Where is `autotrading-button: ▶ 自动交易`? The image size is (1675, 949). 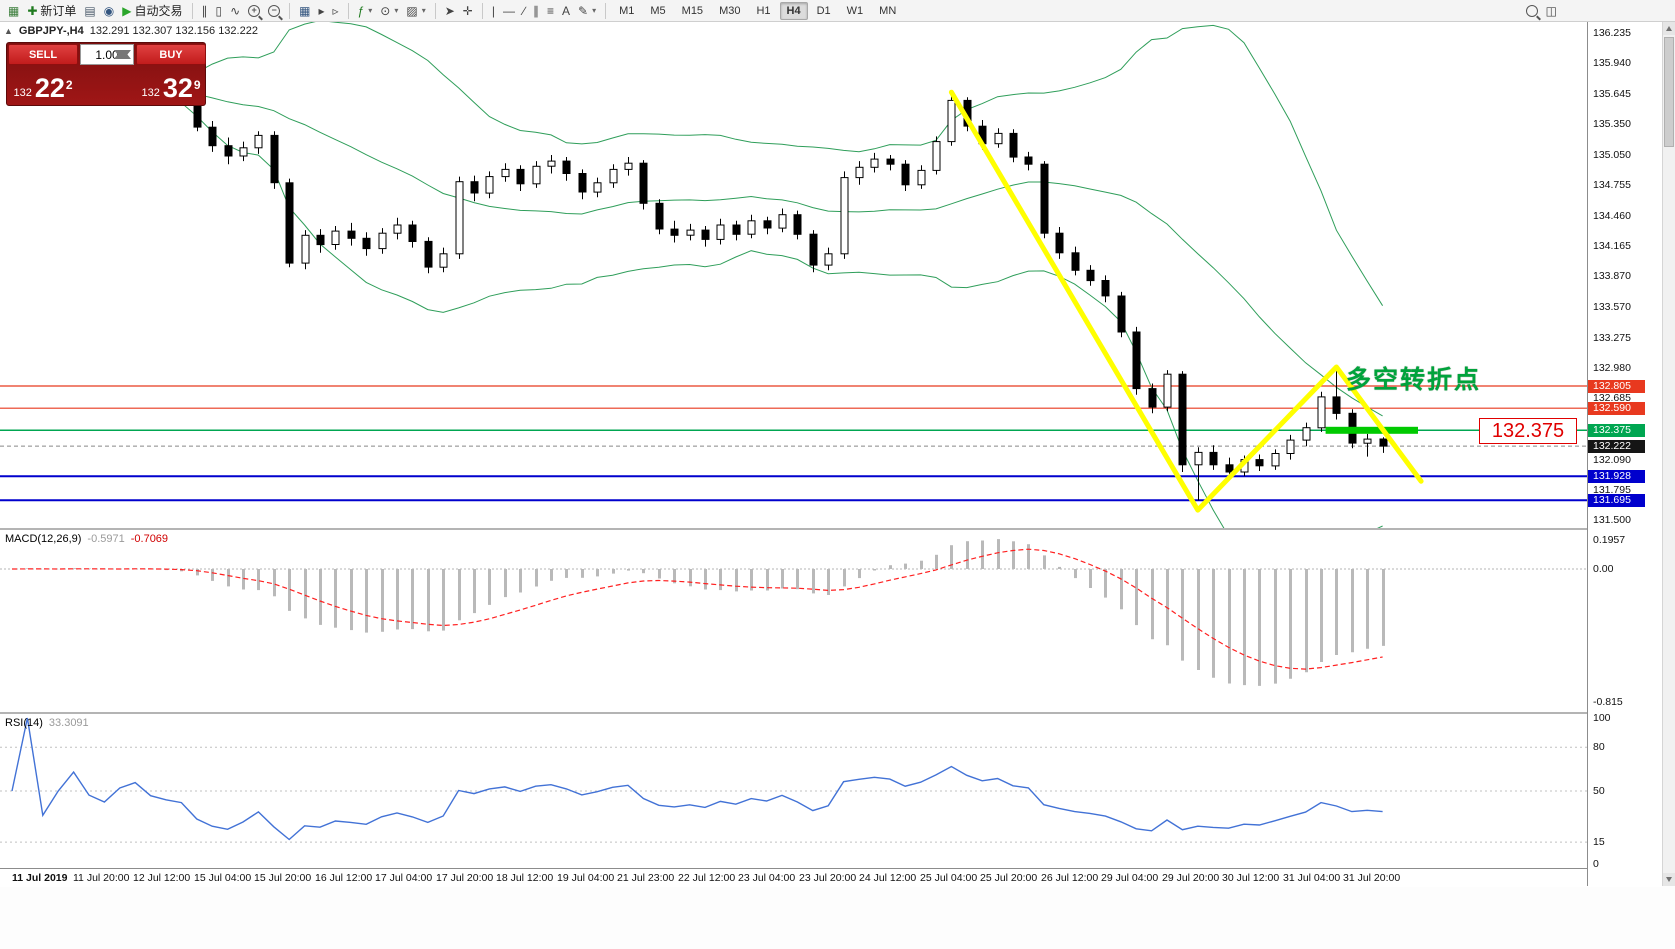
autotrading-button: ▶ 自动交易 is located at coordinates (152, 11).